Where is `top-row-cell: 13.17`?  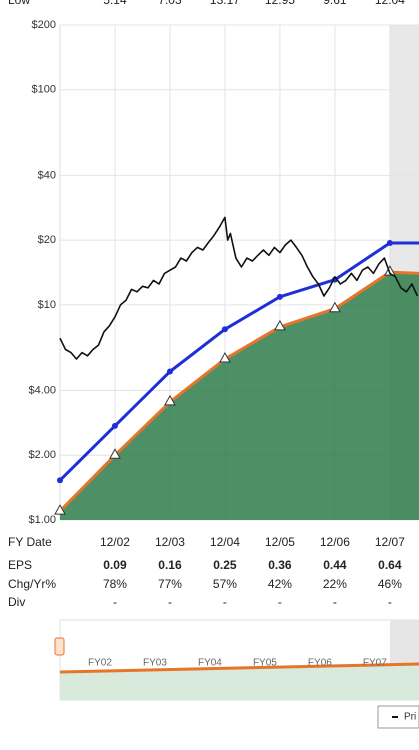 top-row-cell: 13.17 is located at coordinates (225, 3).